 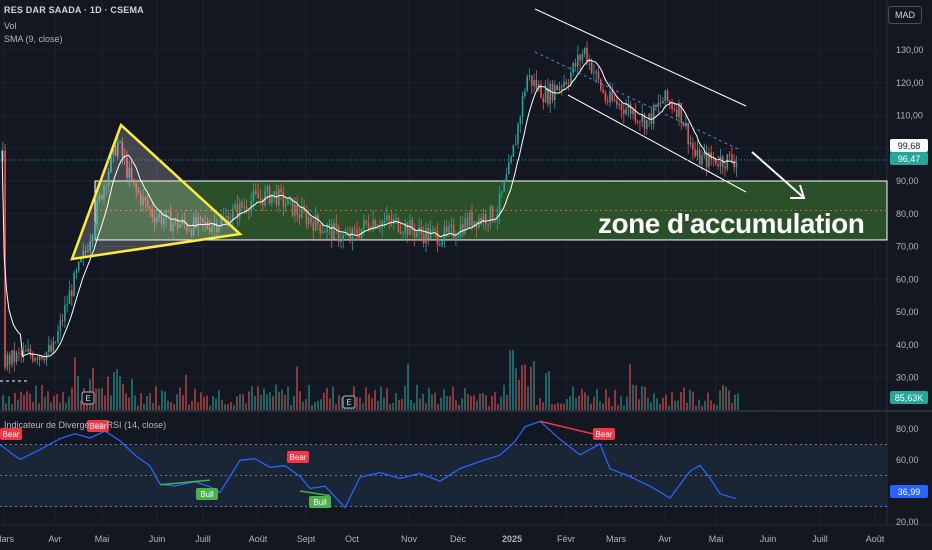 I want to click on volume-legend: Vol, so click(x=10, y=26).